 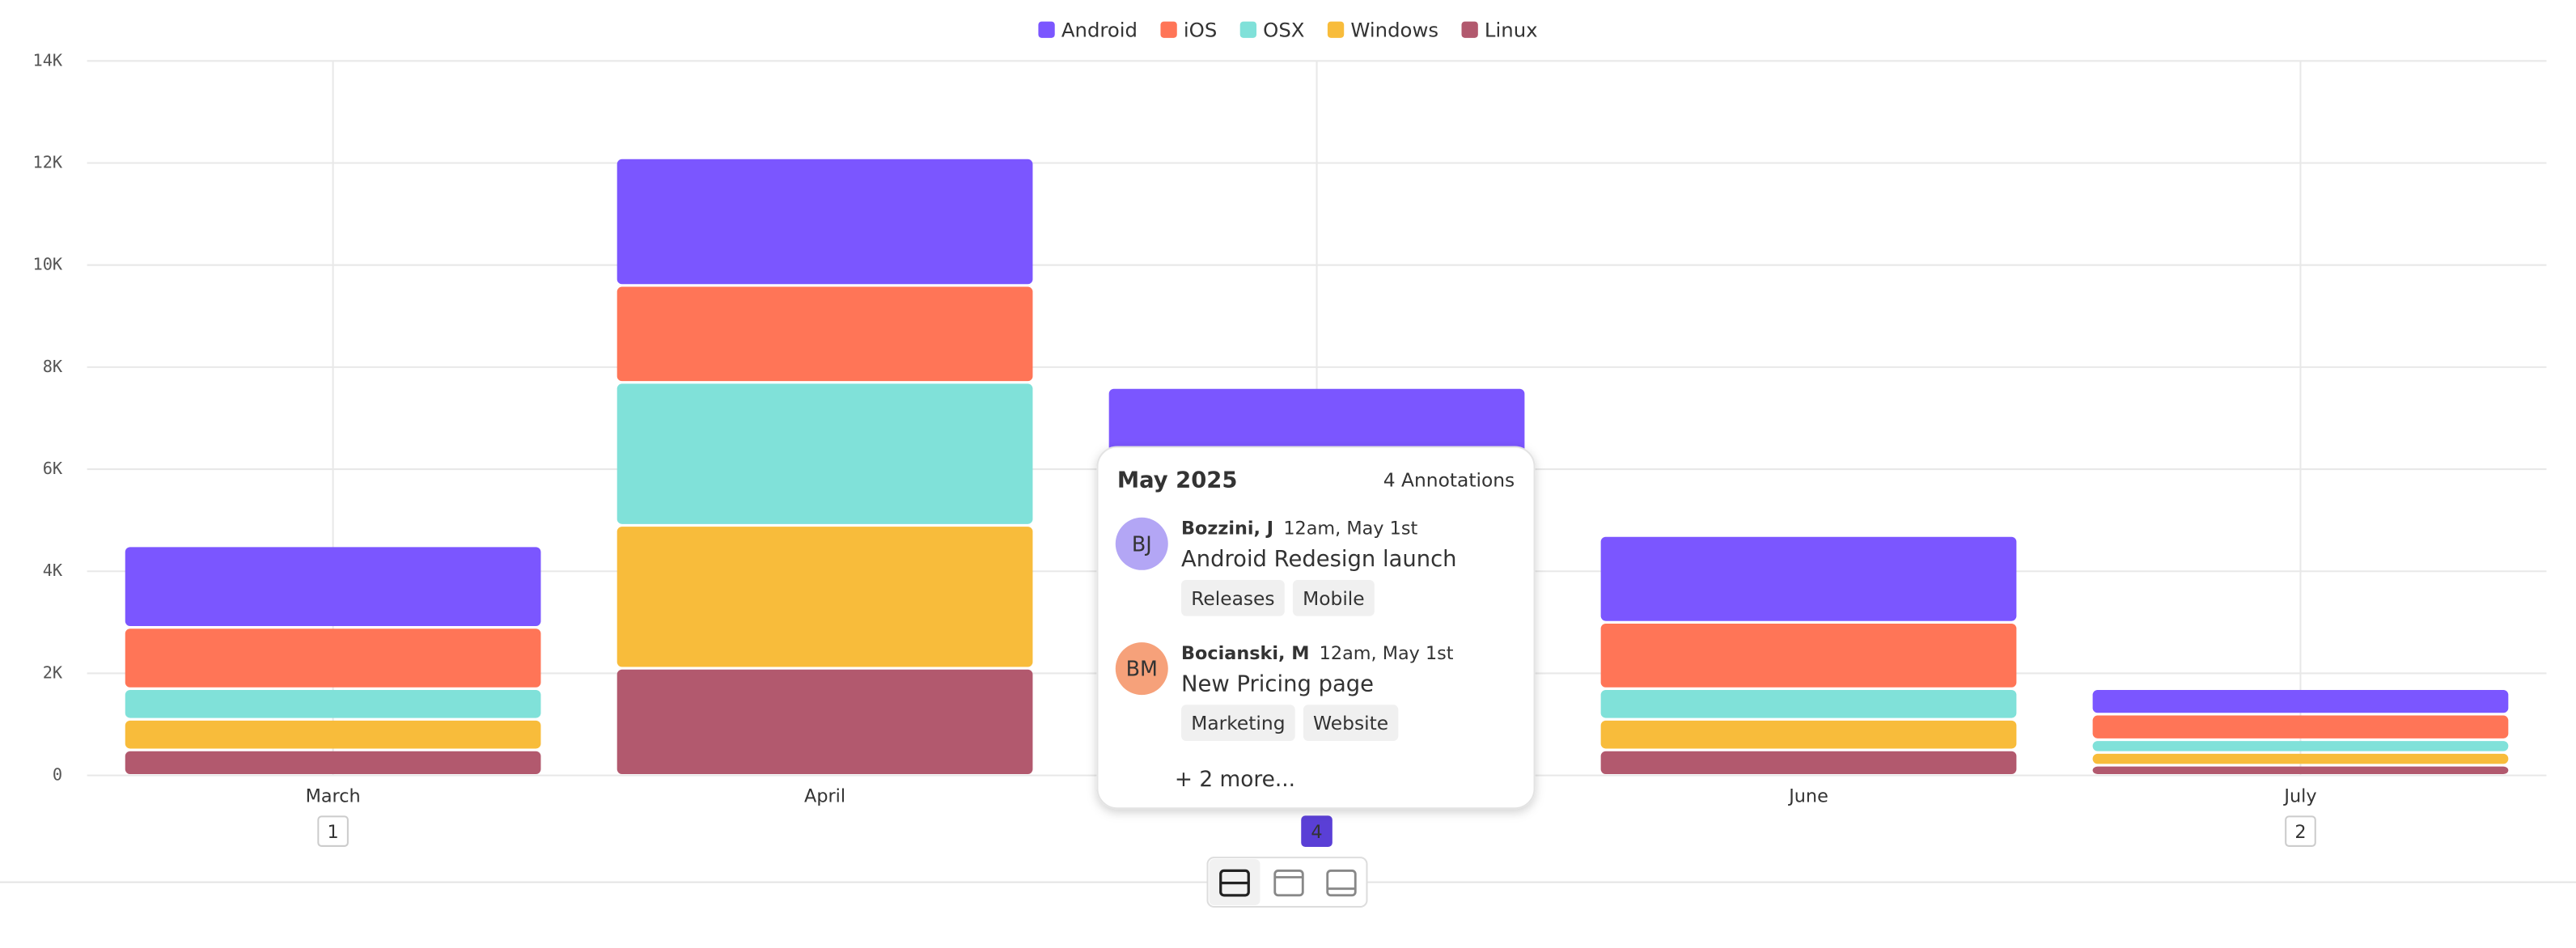 I want to click on legend-label: OSX, so click(x=1283, y=30).